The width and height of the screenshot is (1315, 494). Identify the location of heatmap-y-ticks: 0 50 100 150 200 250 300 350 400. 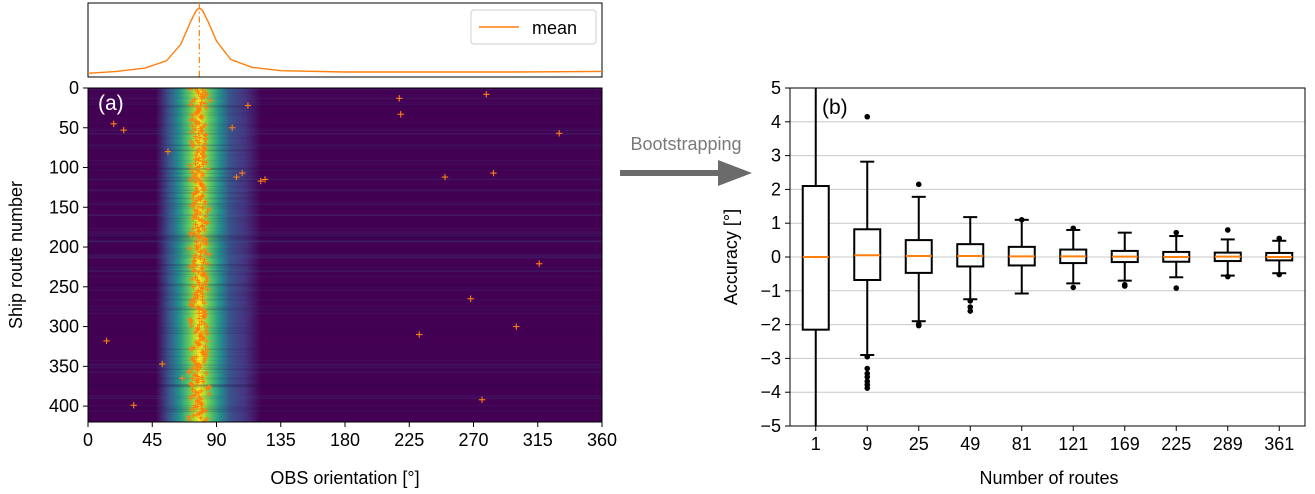
(68, 247).